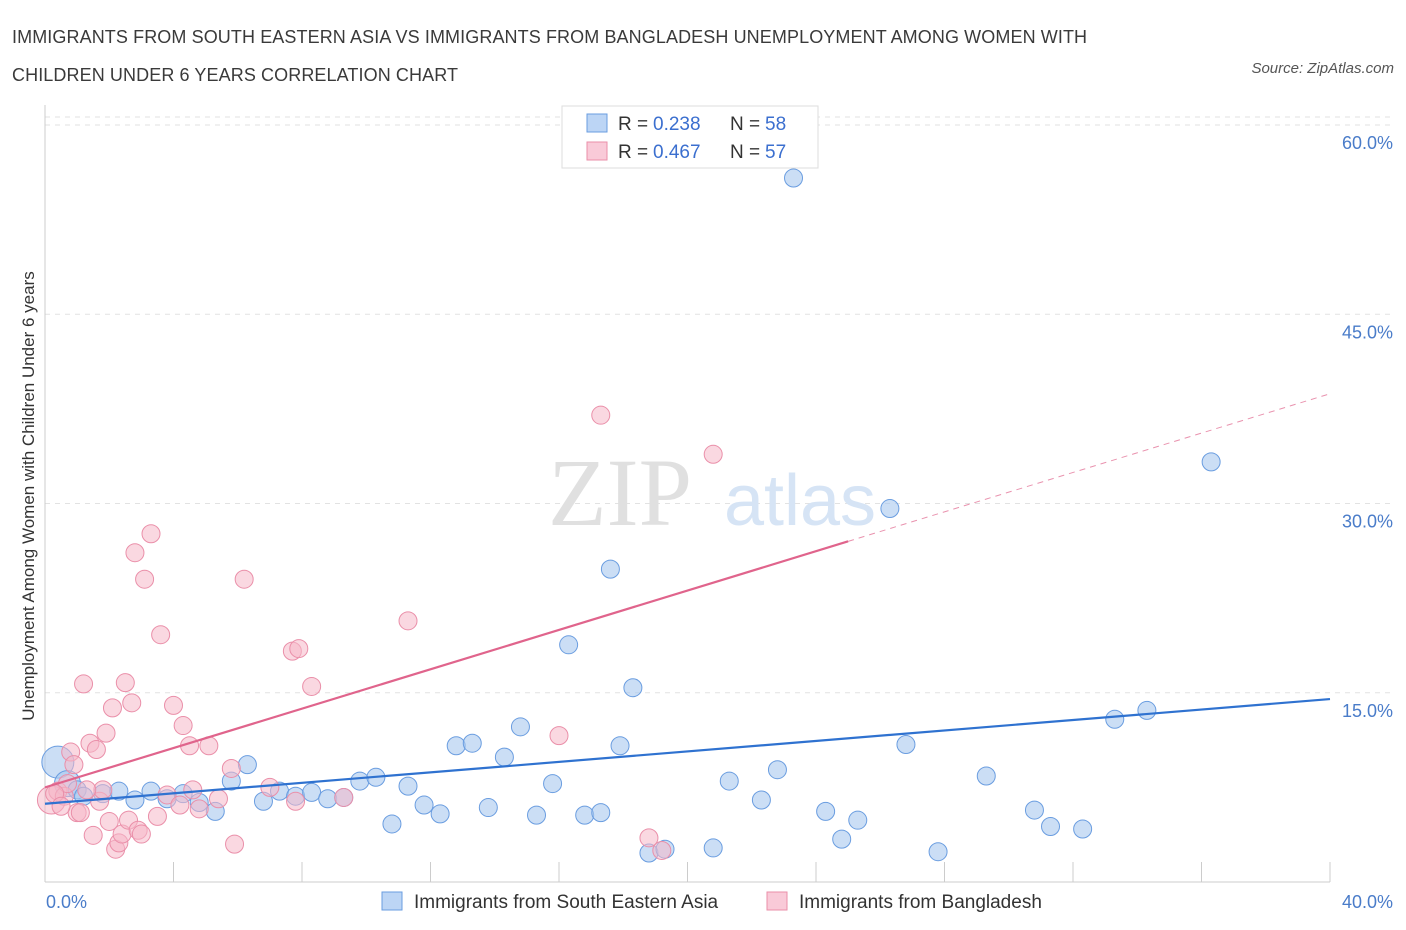 The height and width of the screenshot is (930, 1406). I want to click on y-tick-label: 30.0%, so click(1367, 522).